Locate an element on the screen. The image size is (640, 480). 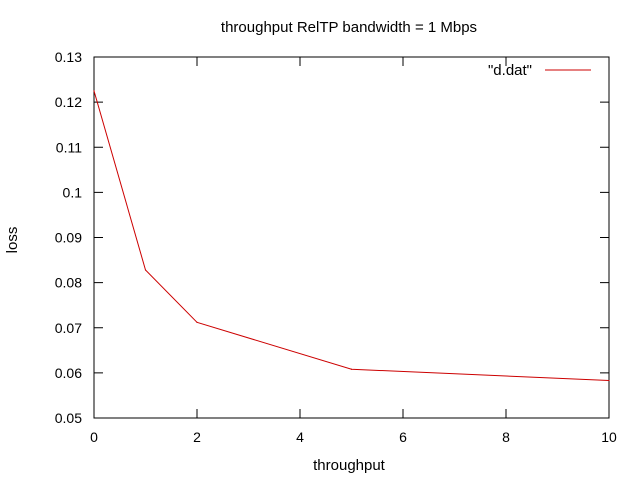
y-axis-label: loss is located at coordinates (12, 240).